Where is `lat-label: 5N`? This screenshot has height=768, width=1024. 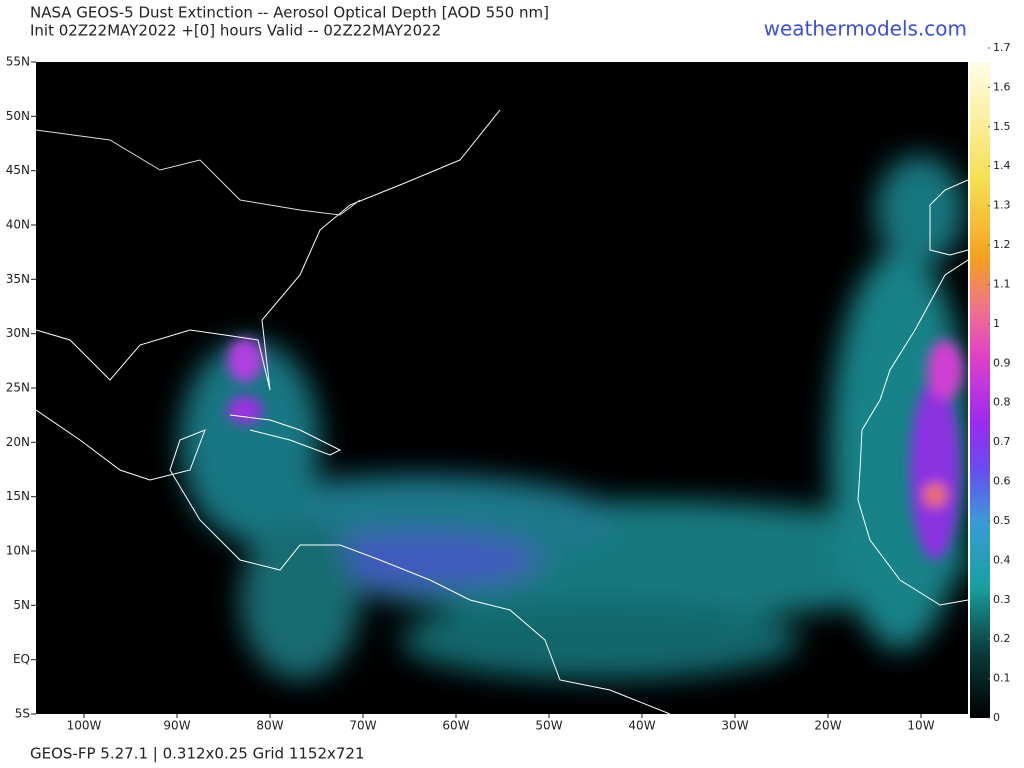
lat-label: 5N is located at coordinates (21, 605).